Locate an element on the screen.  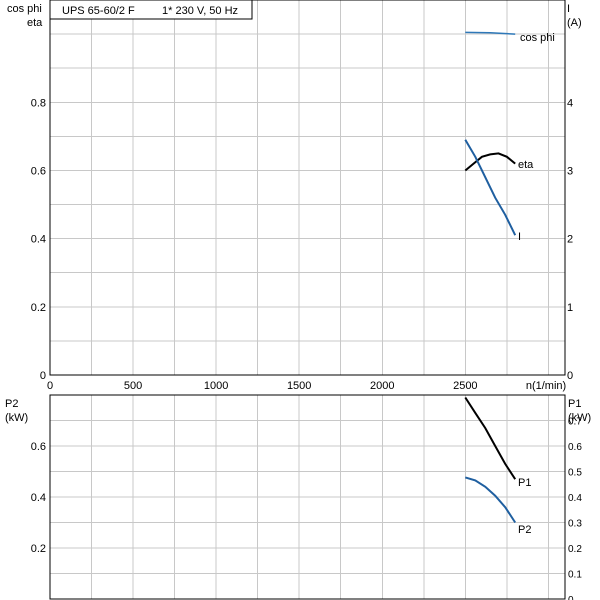
top-right-tick-label: 3 is located at coordinates (570, 171).